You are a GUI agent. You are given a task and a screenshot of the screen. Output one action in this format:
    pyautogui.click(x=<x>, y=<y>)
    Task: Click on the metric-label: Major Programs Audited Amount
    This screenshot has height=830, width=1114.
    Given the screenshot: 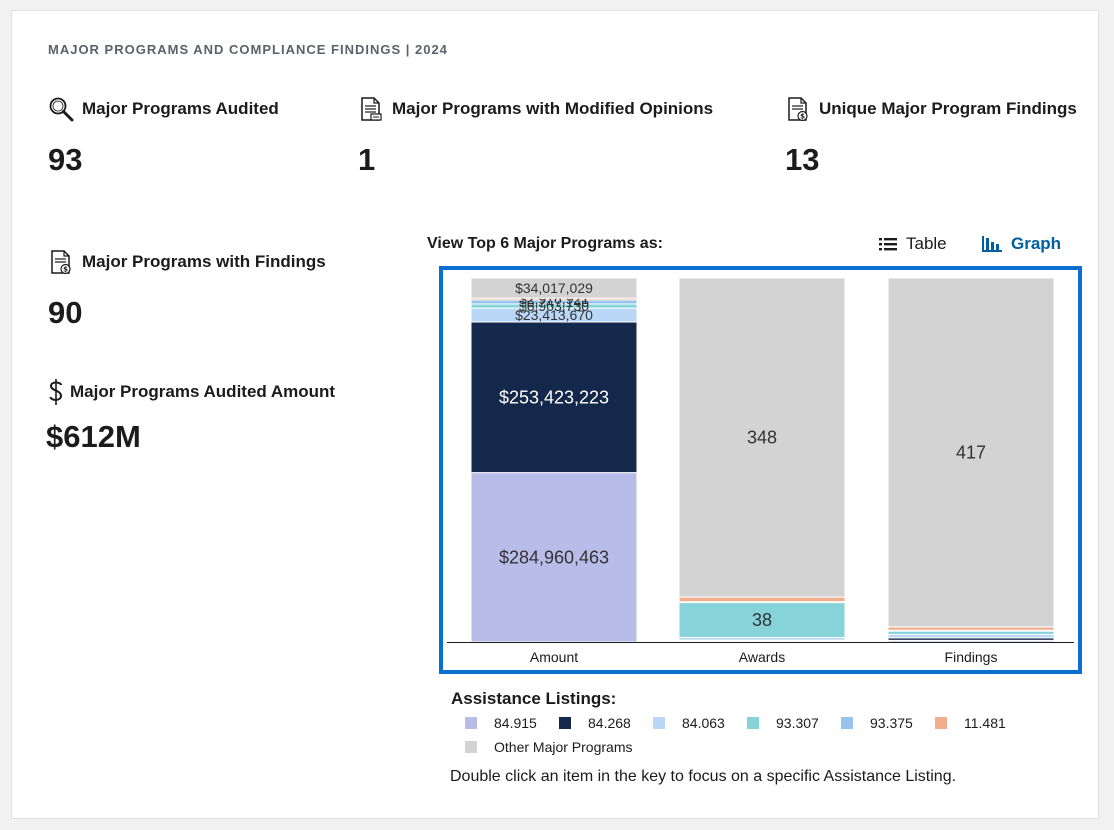 What is the action you would take?
    pyautogui.click(x=203, y=391)
    